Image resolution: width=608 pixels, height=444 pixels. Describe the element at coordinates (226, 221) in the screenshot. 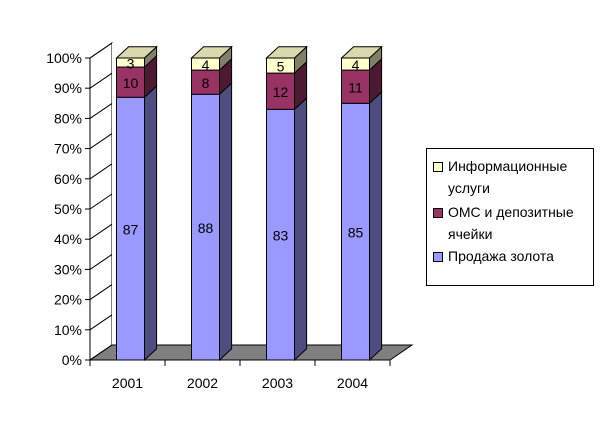

I see `bar-side-2002-s0` at that location.